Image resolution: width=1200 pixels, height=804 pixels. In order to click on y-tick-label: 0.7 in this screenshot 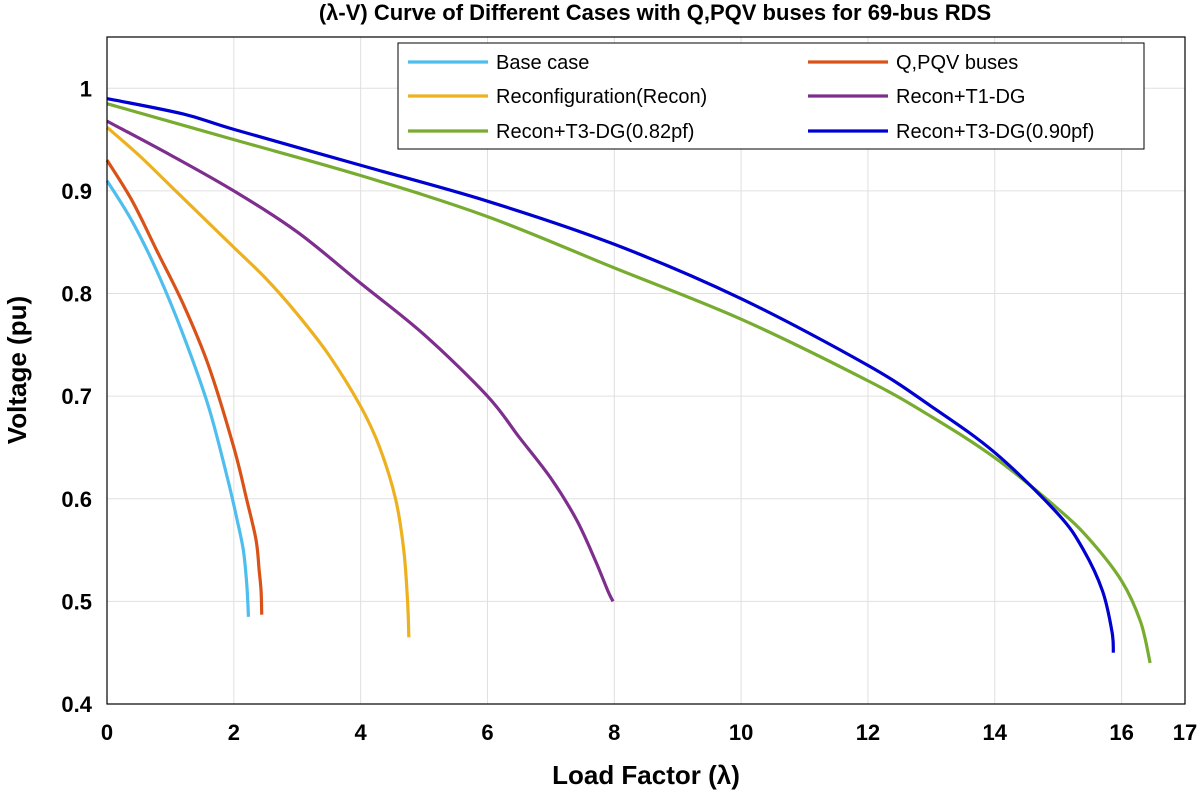, I will do `click(76, 396)`.